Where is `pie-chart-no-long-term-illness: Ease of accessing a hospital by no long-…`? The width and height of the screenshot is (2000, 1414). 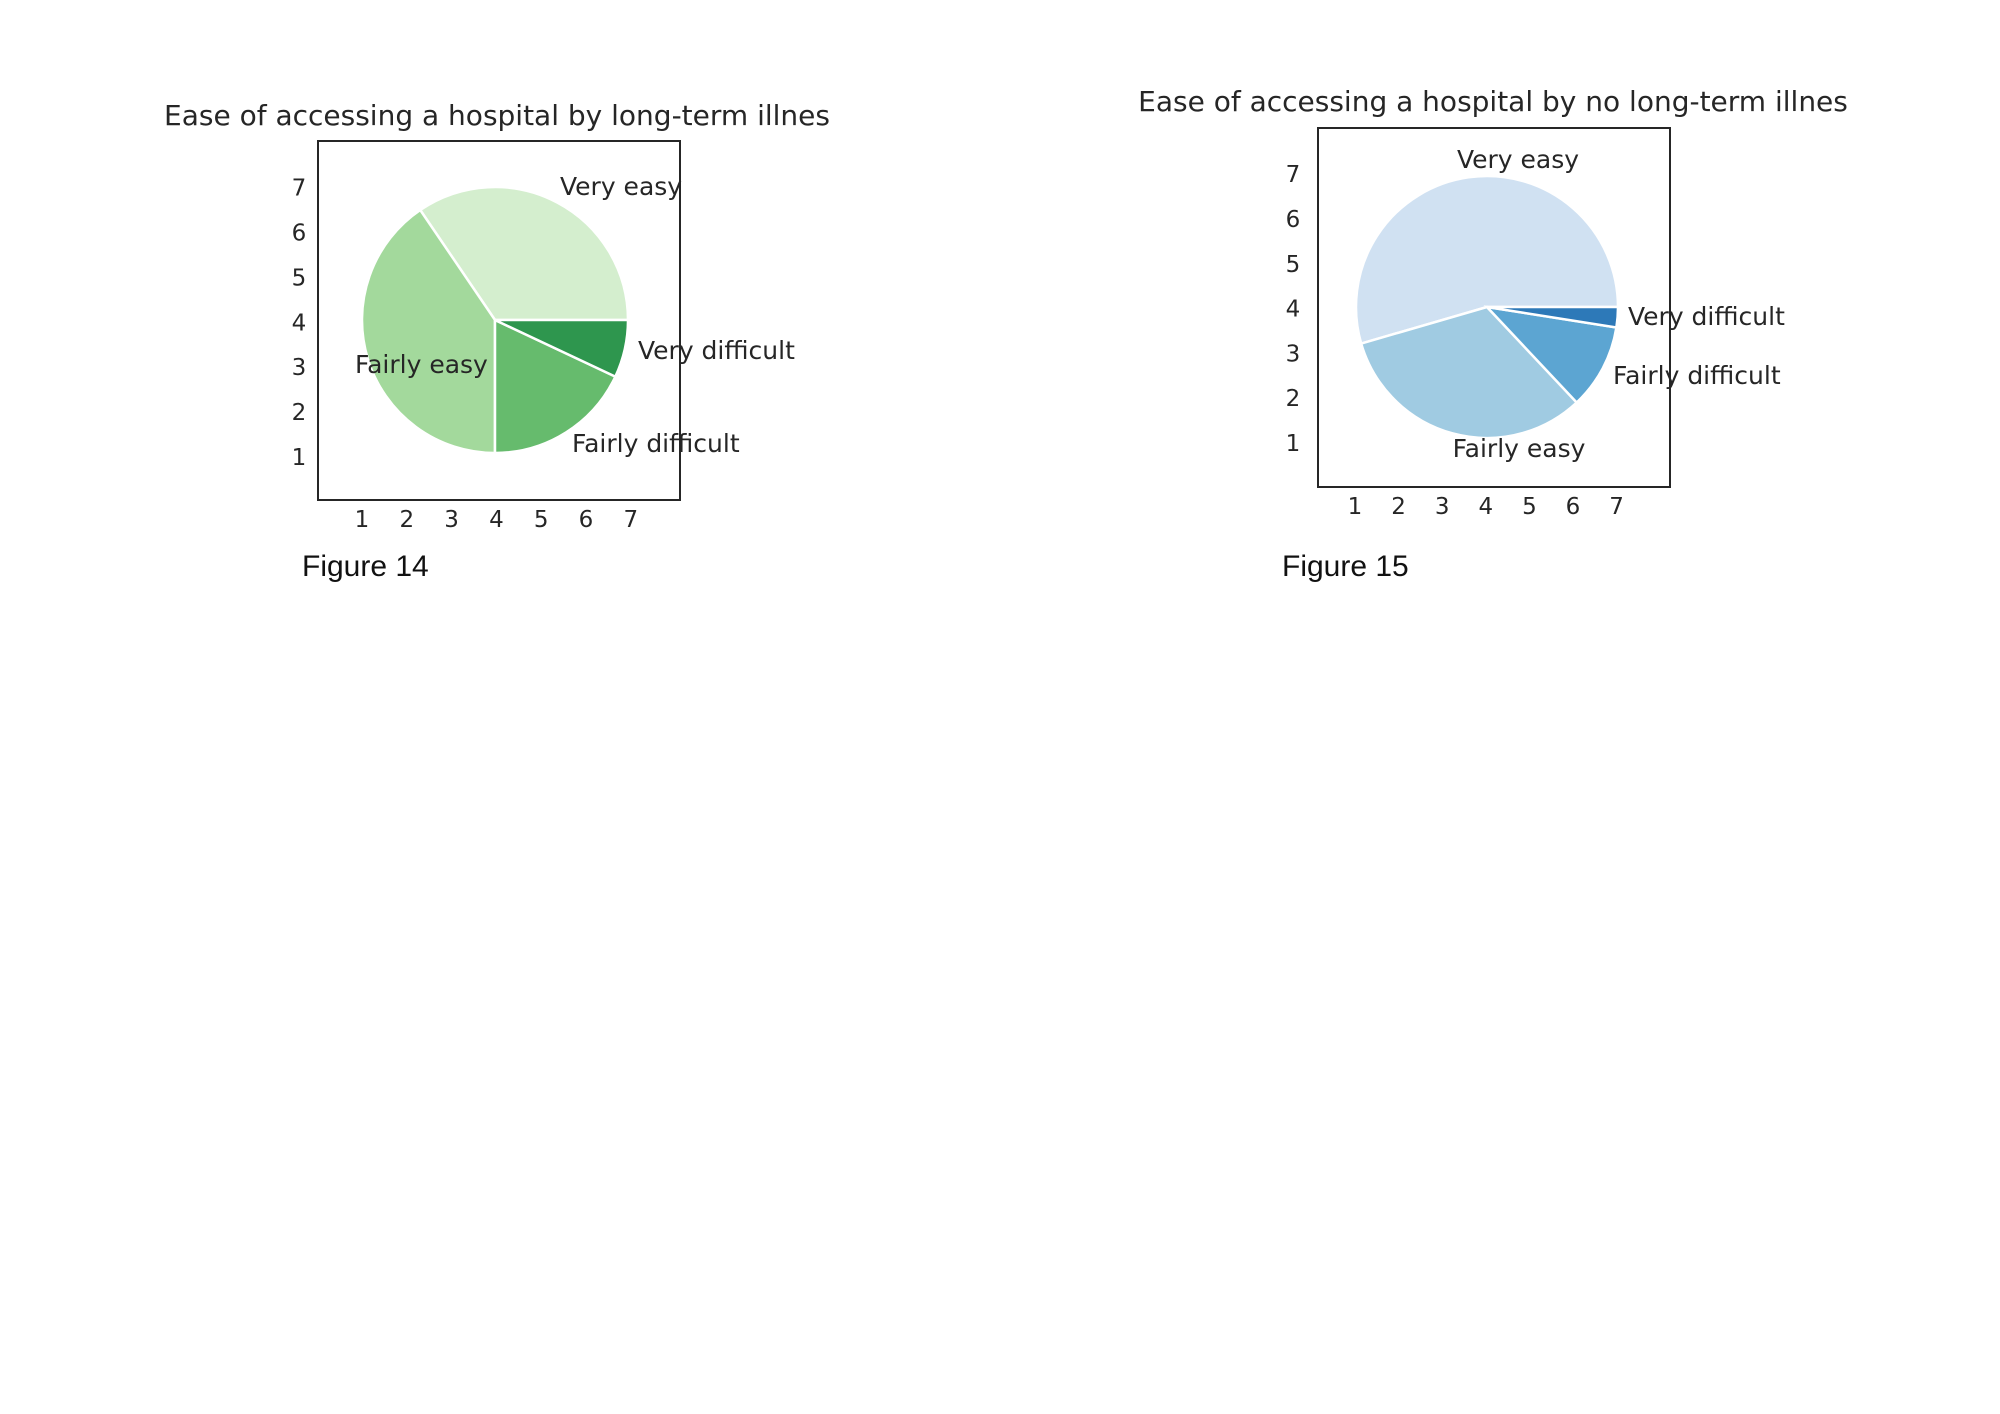
pie-chart-no-long-term-illness: Ease of accessing a hospital by no long-… is located at coordinates (1493, 302).